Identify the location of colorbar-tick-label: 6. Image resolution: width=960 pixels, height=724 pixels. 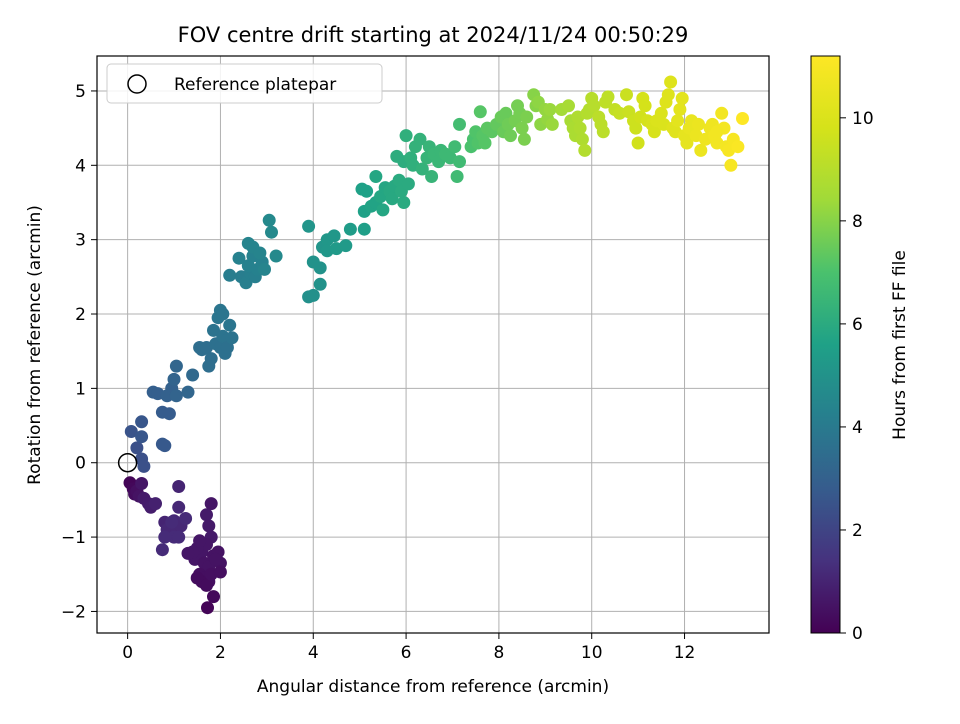
(857, 325).